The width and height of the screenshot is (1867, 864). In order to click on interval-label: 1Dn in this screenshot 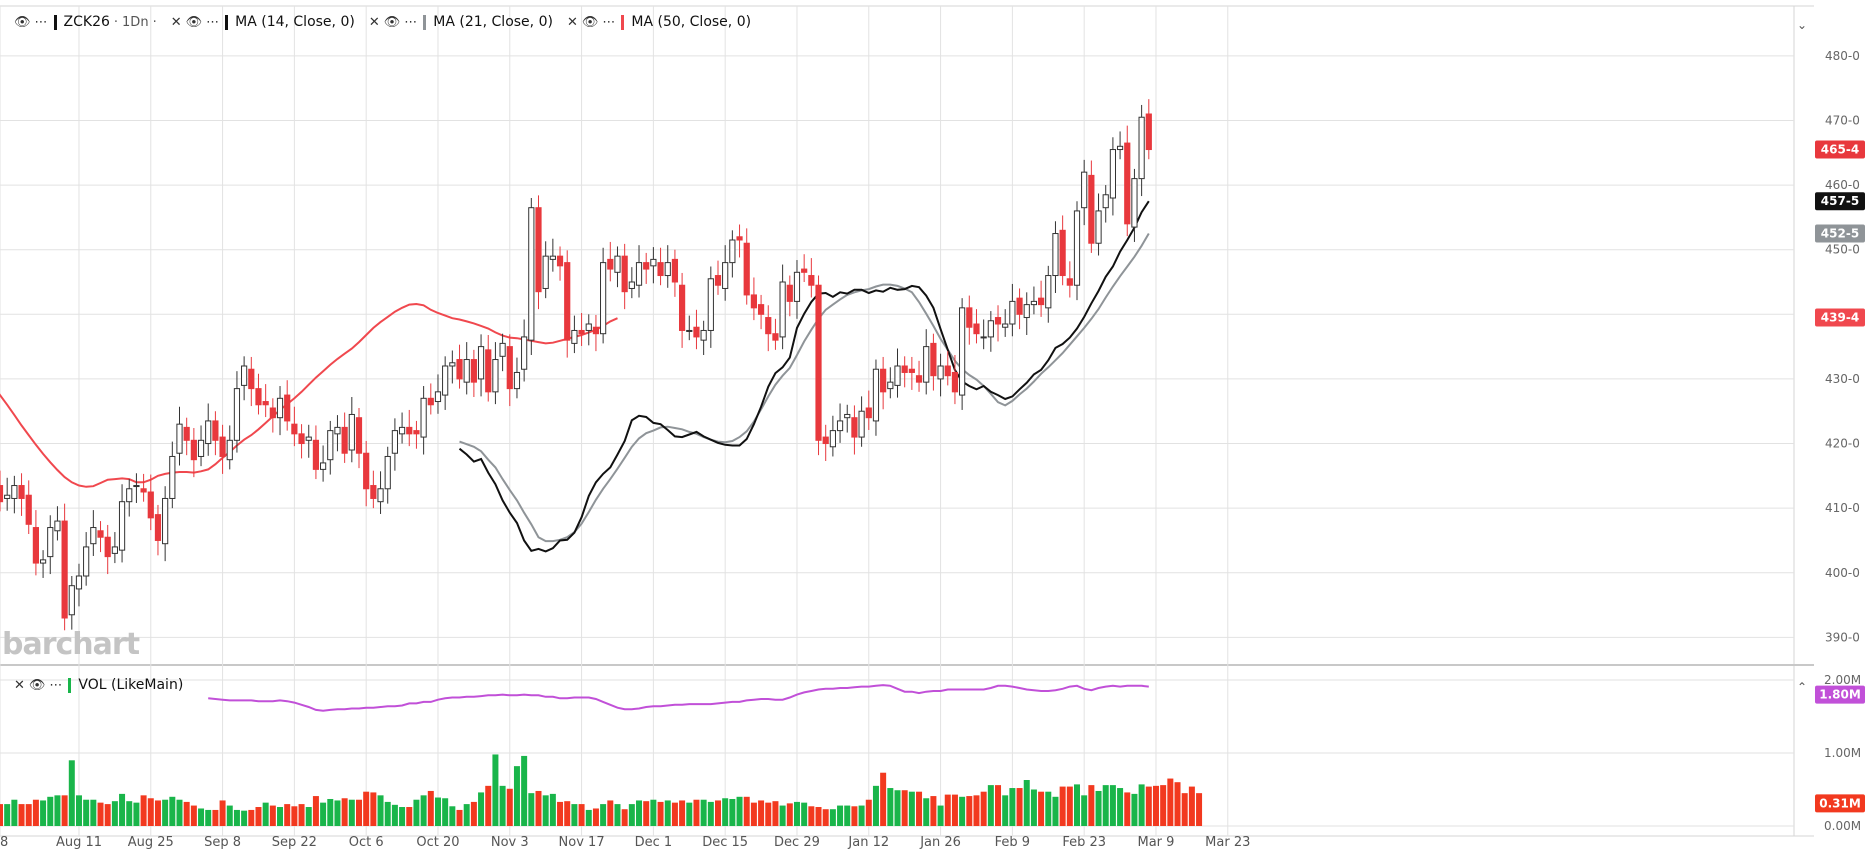, I will do `click(135, 22)`.